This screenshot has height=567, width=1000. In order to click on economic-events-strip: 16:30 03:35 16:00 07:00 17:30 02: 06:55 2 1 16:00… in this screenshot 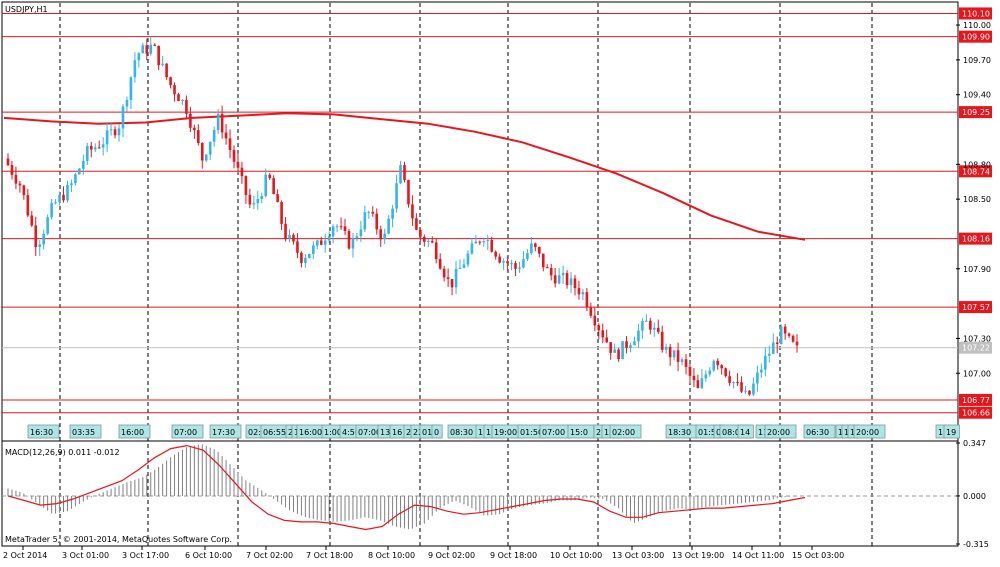, I will do `click(493, 431)`.